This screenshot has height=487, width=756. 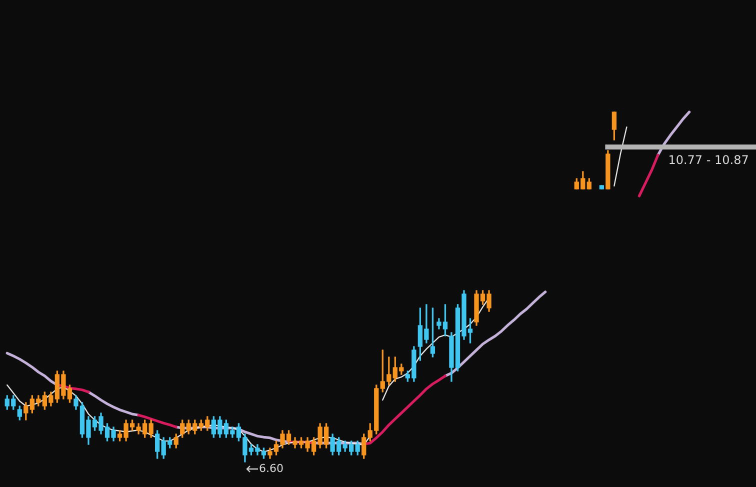 What do you see at coordinates (271, 468) in the screenshot?
I see `annotation: 6.60` at bounding box center [271, 468].